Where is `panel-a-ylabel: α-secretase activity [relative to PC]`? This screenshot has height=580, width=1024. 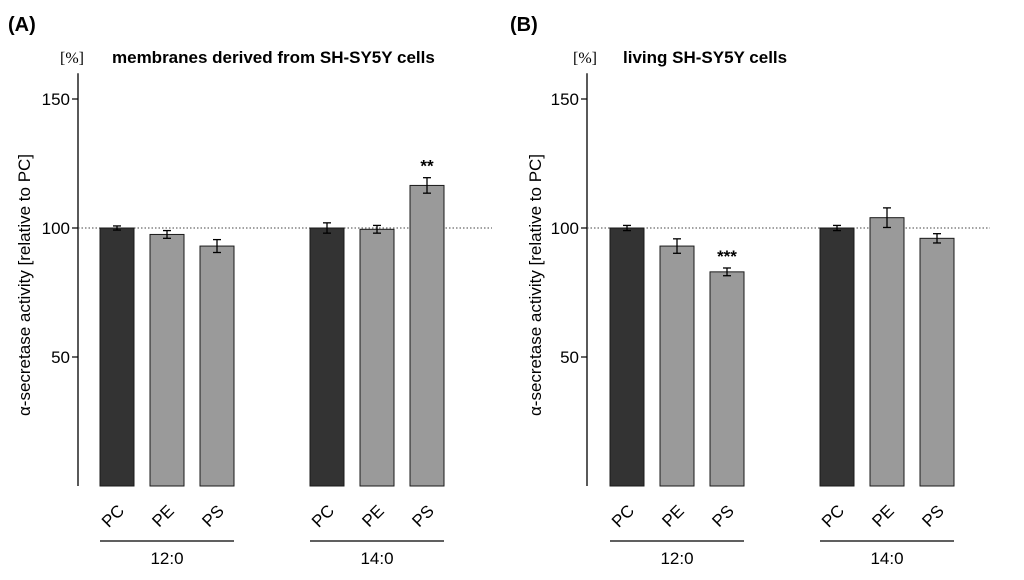 panel-a-ylabel: α-secretase activity [relative to PC] is located at coordinates (24, 285).